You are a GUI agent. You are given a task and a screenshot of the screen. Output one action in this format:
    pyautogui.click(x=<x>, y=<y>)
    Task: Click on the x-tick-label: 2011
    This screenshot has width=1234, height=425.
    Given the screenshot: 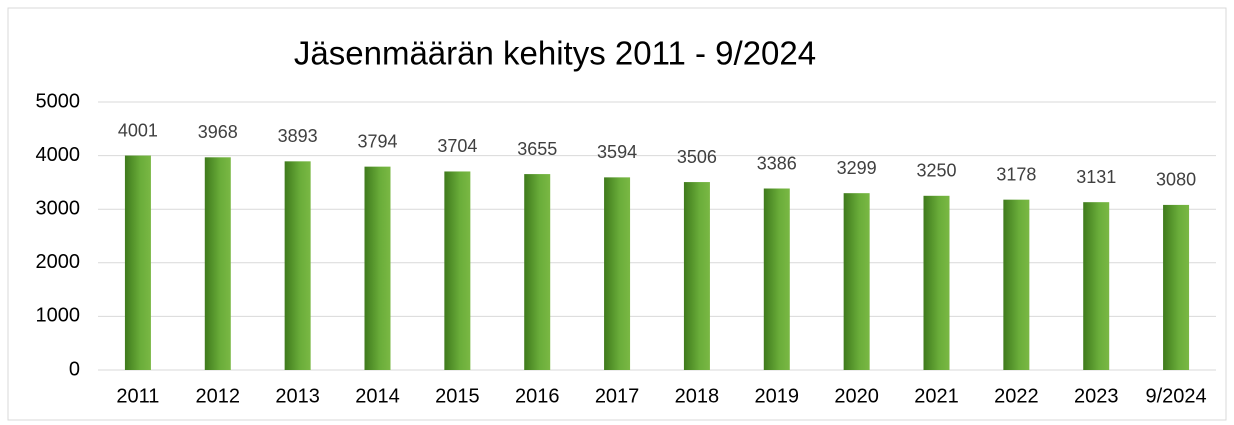 What is the action you would take?
    pyautogui.click(x=137, y=396)
    